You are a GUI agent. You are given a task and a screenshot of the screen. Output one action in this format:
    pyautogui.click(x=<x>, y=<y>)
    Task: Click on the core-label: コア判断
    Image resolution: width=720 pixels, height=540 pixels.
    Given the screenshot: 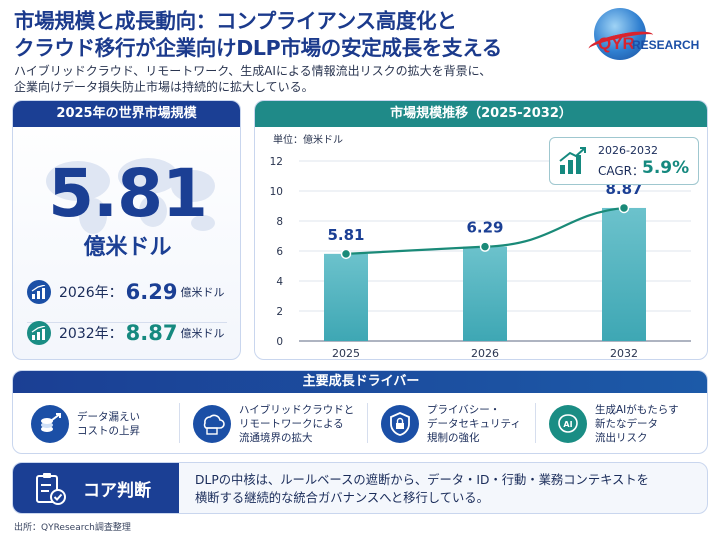 What is the action you would take?
    pyautogui.click(x=117, y=491)
    